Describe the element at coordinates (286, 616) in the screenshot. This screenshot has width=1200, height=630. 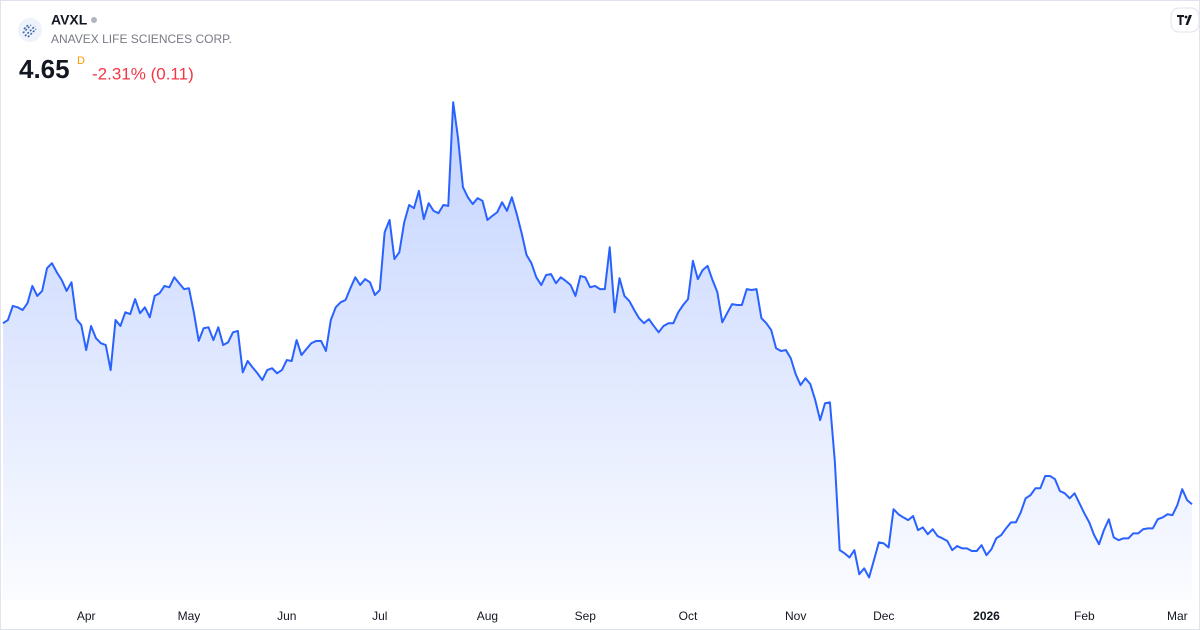
I see `x-tick-label: Jun` at that location.